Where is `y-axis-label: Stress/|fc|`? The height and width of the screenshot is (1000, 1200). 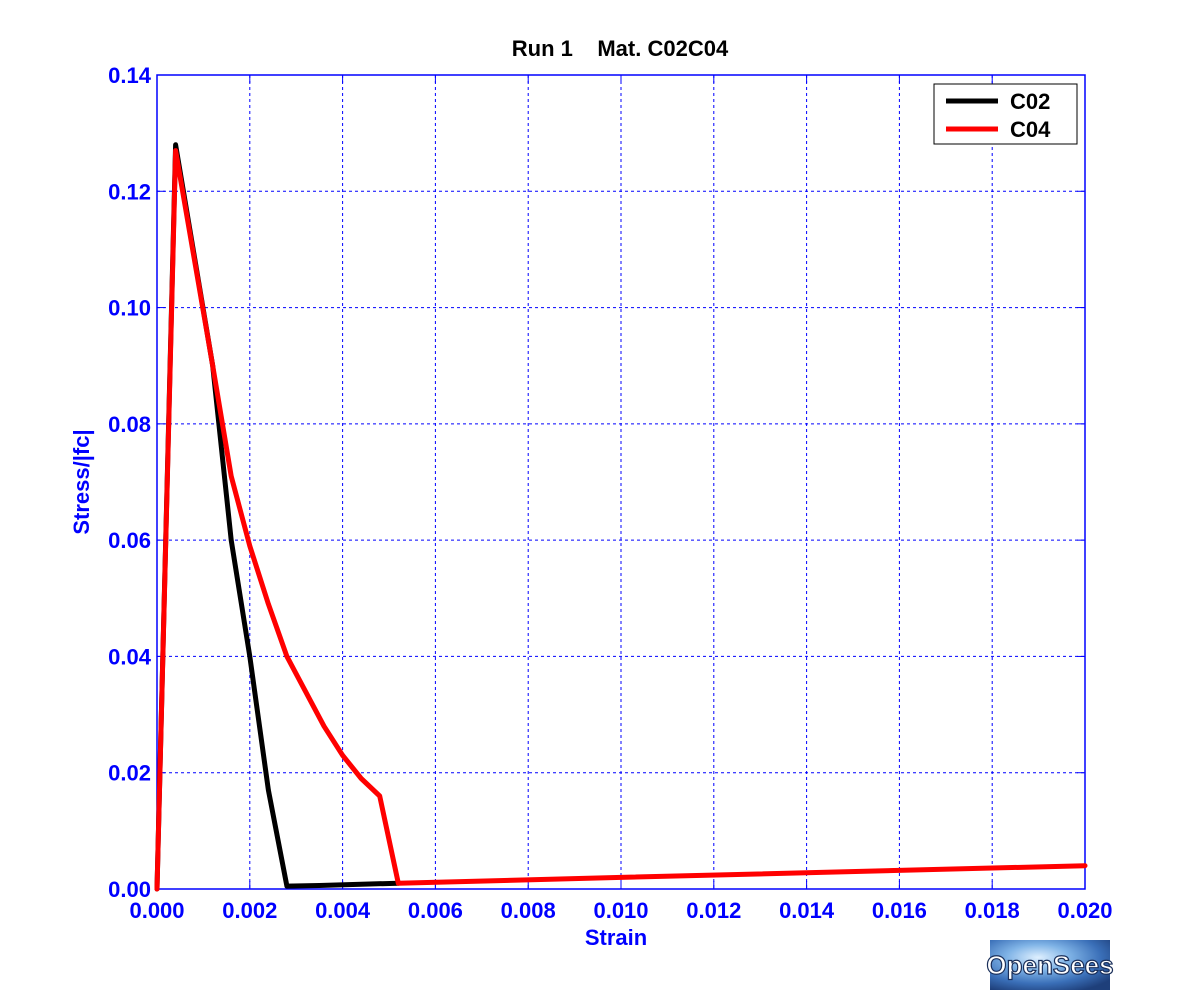
y-axis-label: Stress/|fc| is located at coordinates (81, 481).